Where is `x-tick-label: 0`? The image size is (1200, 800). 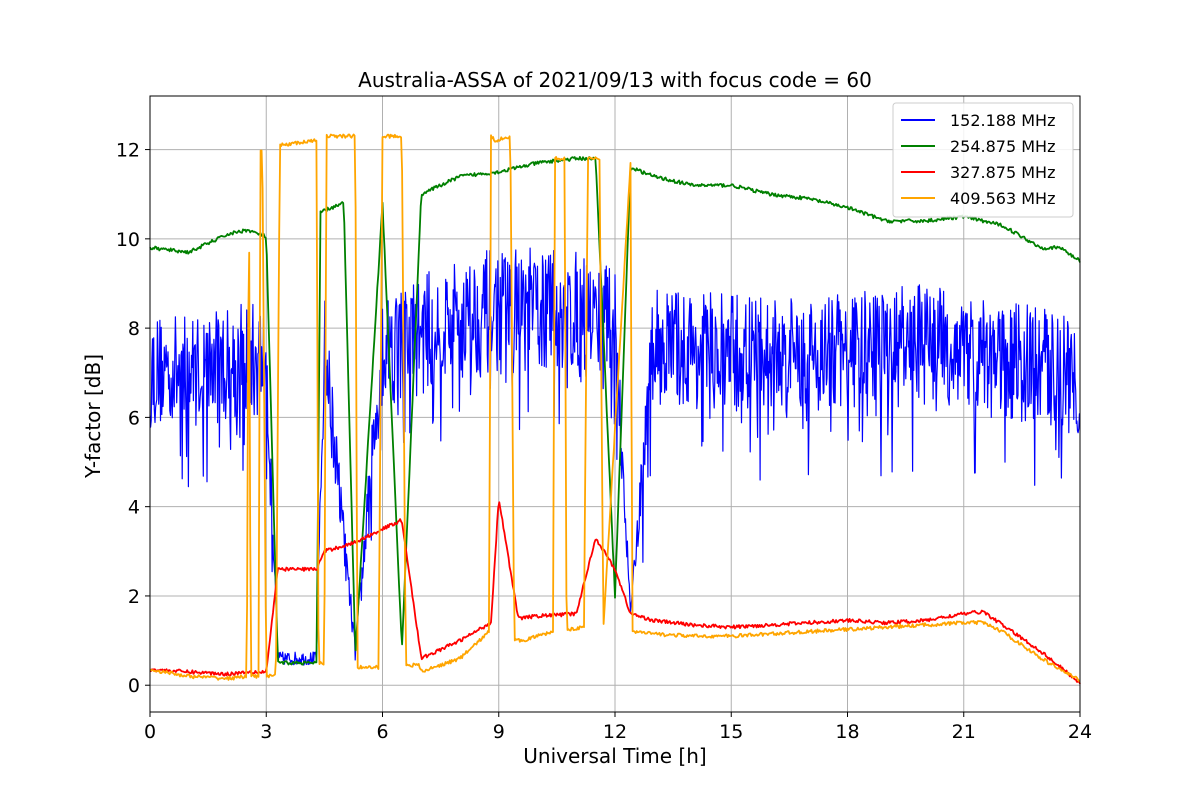 x-tick-label: 0 is located at coordinates (150, 732).